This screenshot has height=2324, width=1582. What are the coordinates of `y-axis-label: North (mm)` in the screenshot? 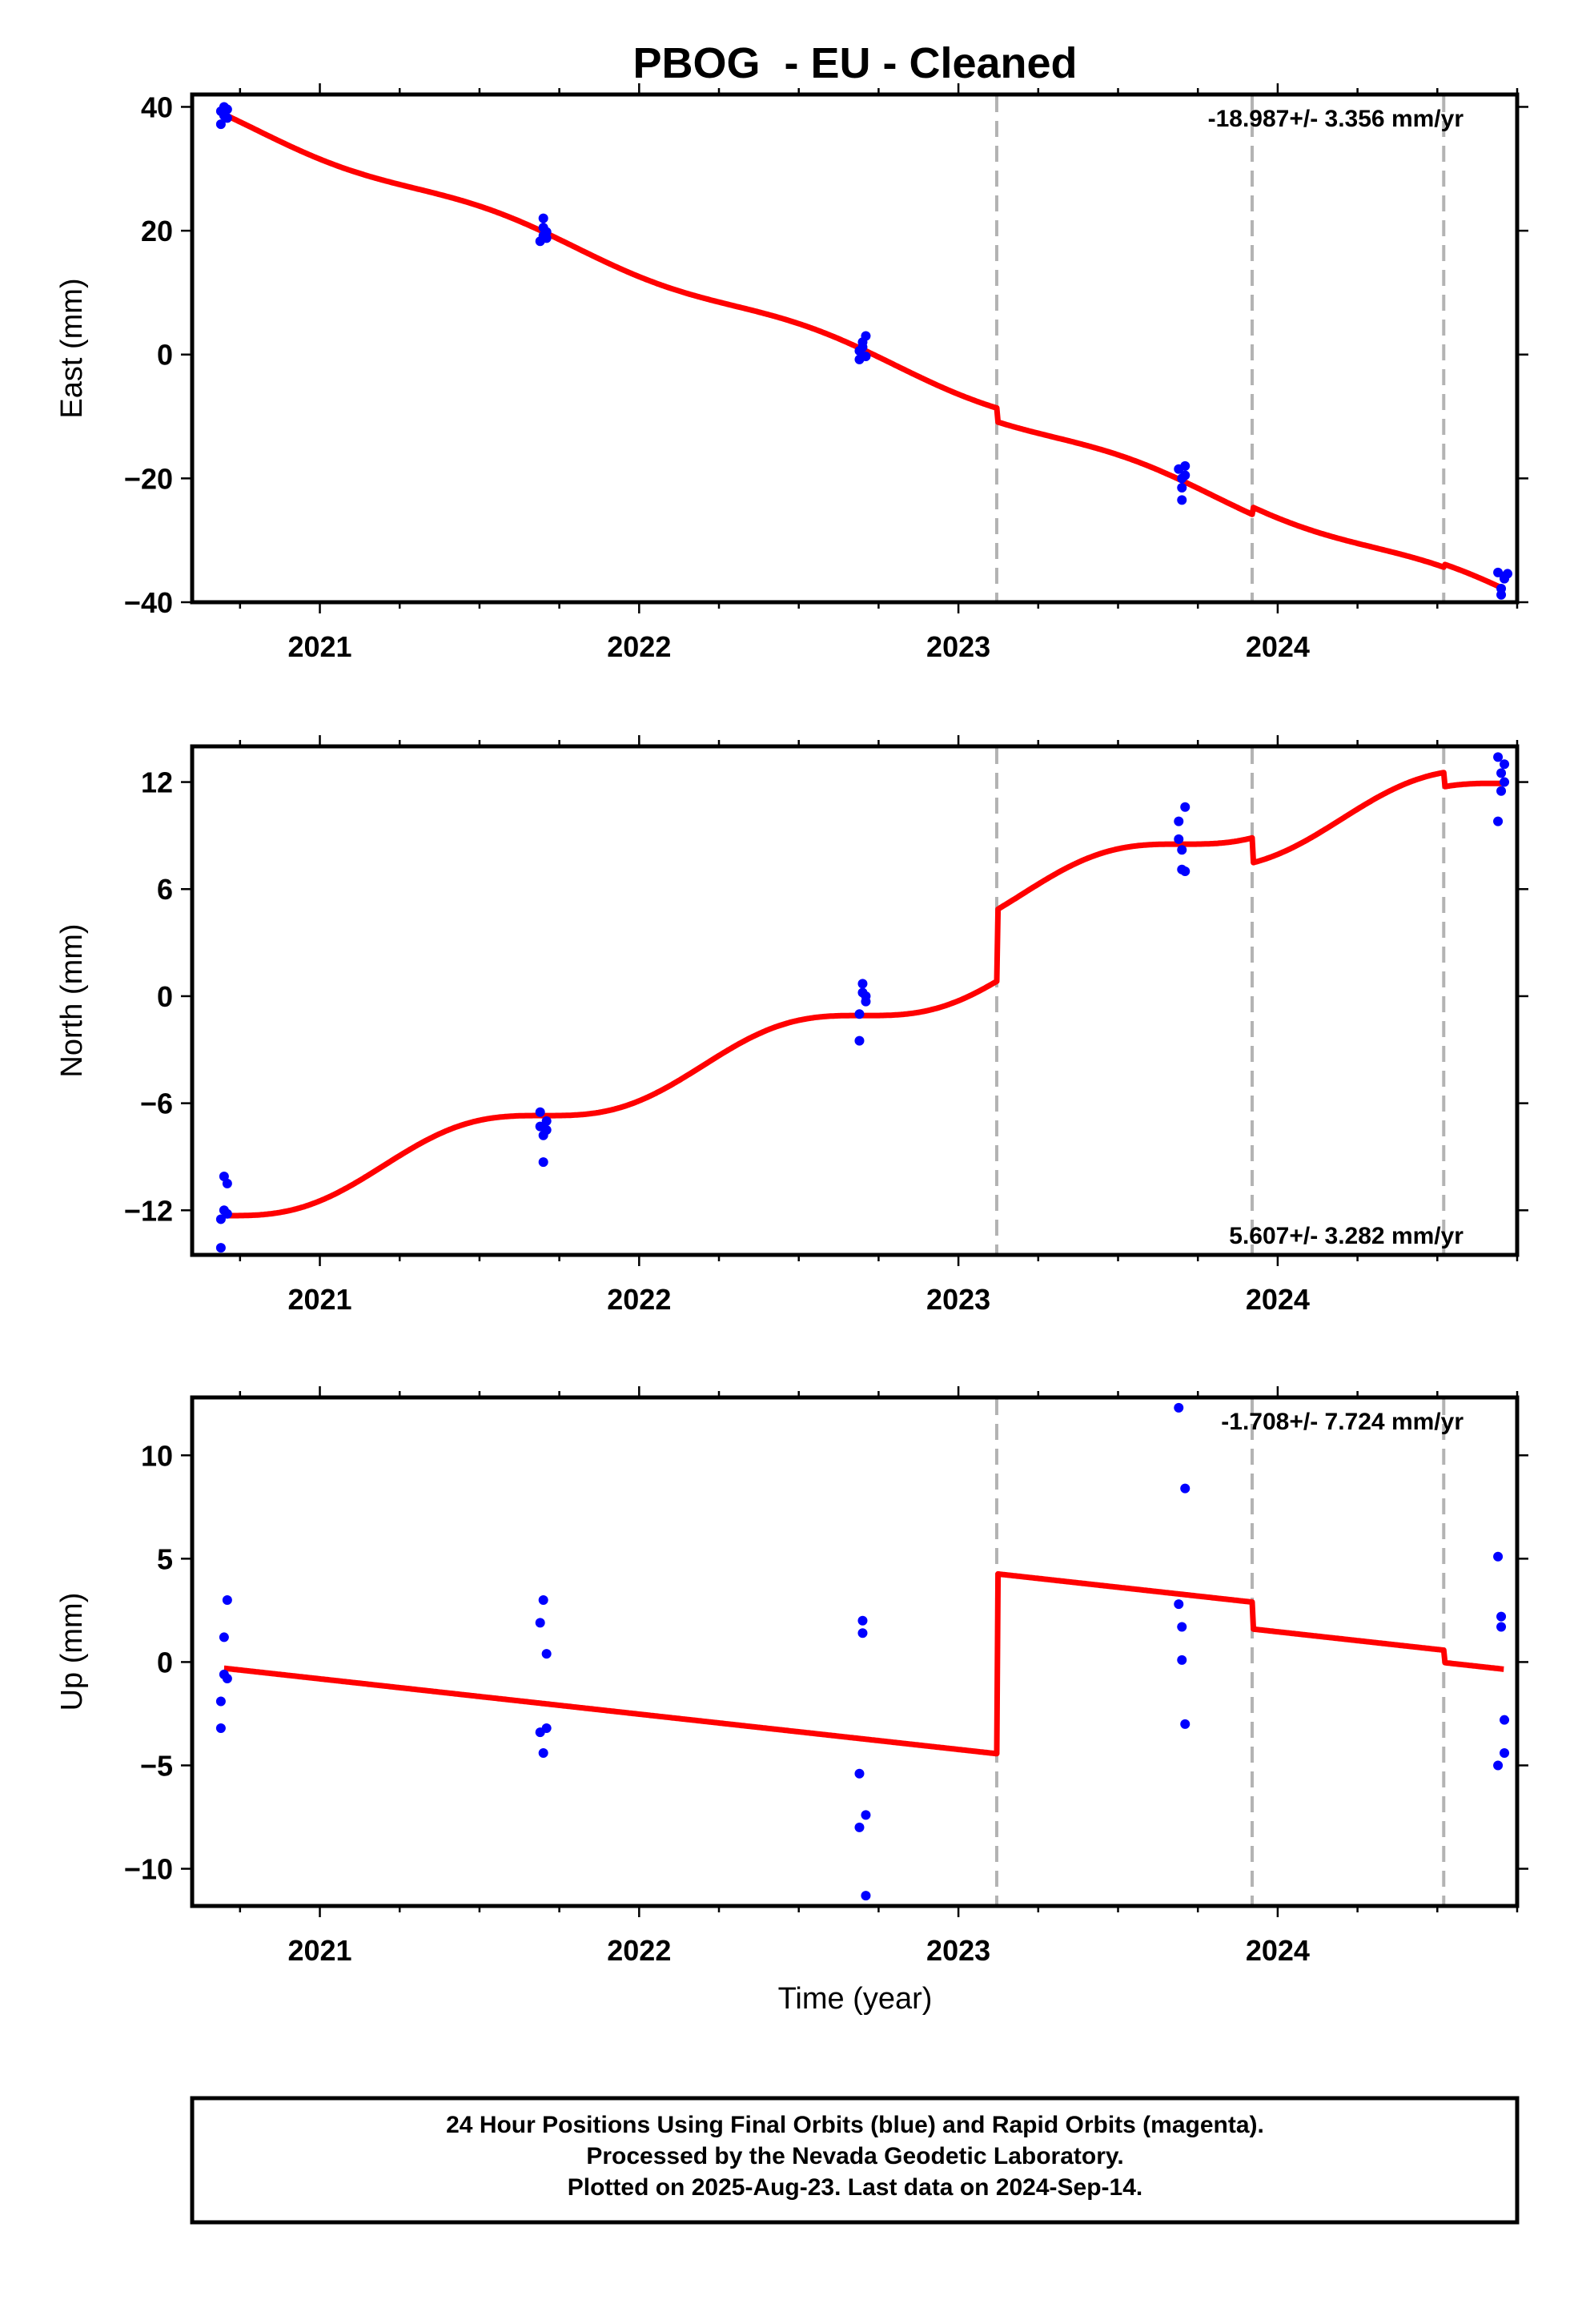 It's located at (72, 1000).